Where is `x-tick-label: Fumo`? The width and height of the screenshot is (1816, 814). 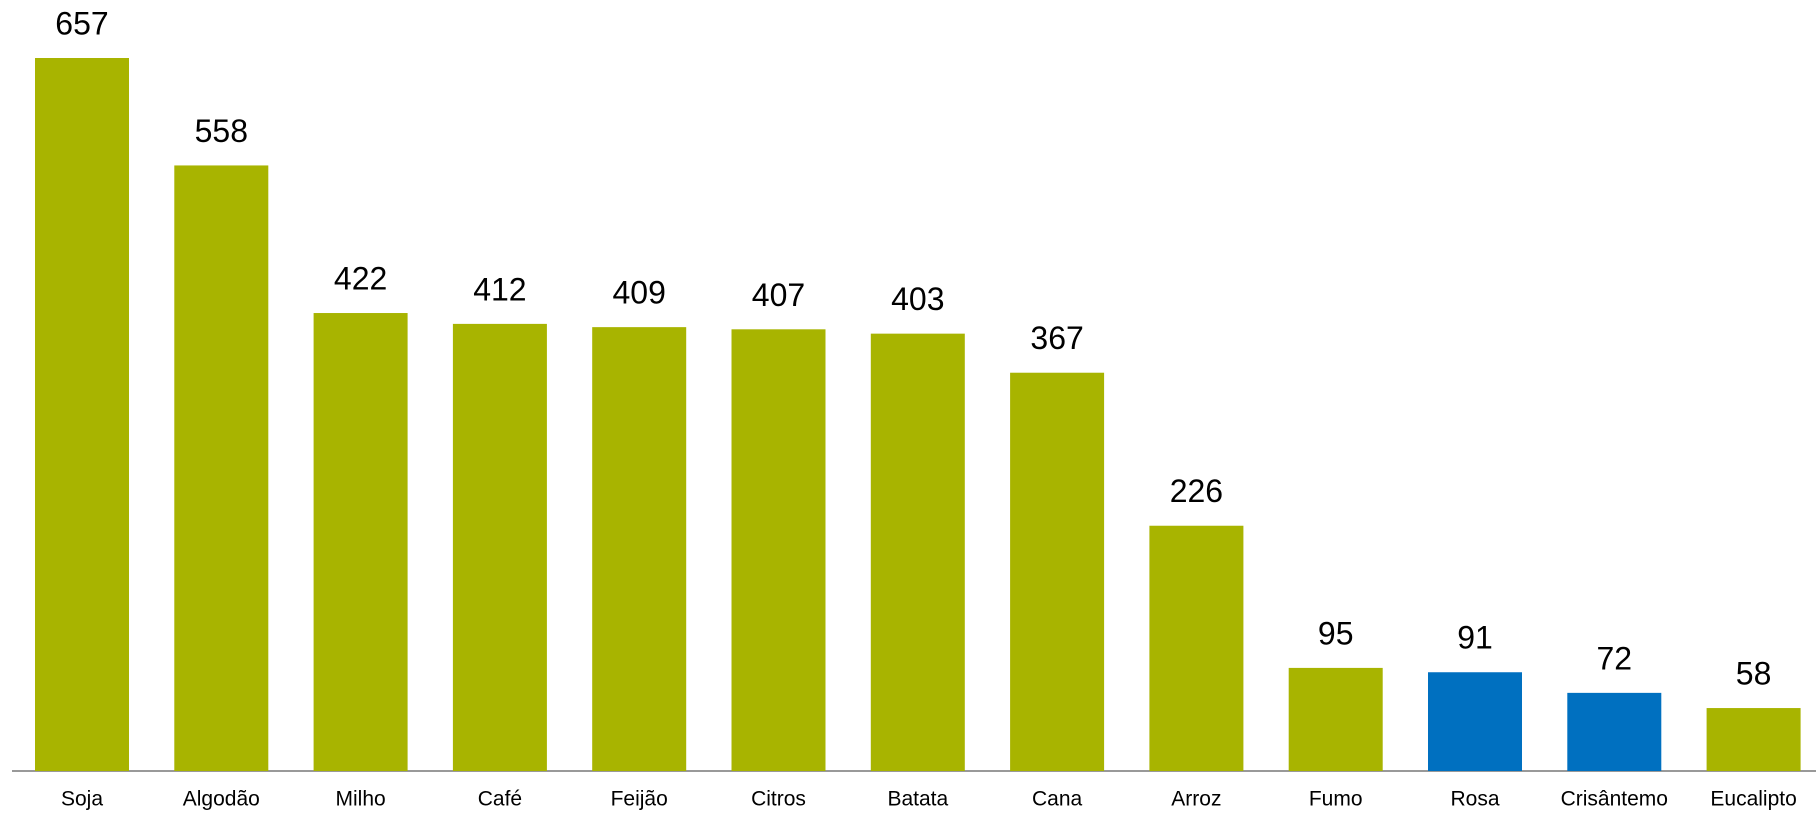
x-tick-label: Fumo is located at coordinates (1336, 799).